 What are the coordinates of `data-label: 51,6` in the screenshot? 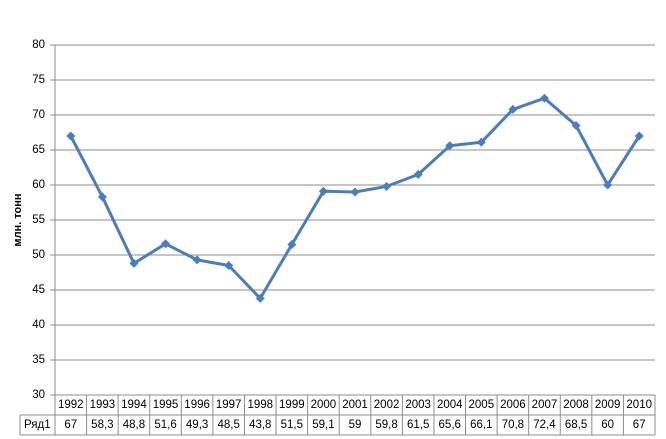 It's located at (165, 425).